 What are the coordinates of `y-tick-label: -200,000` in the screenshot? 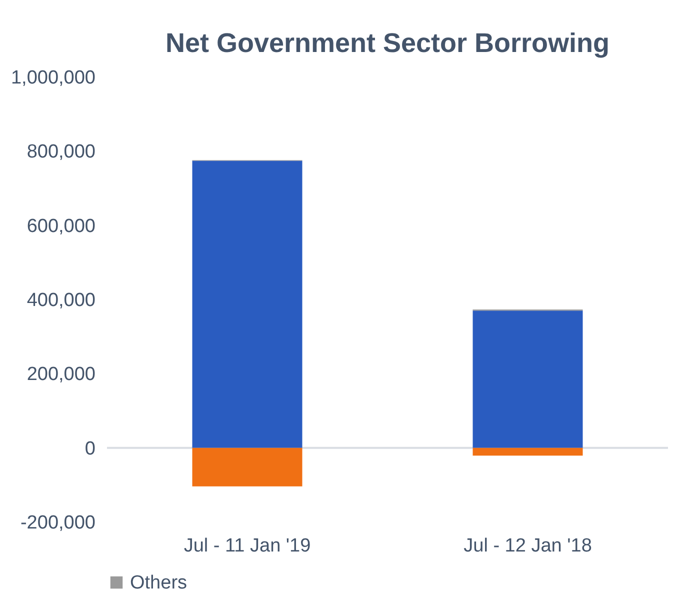 It's located at (58, 523).